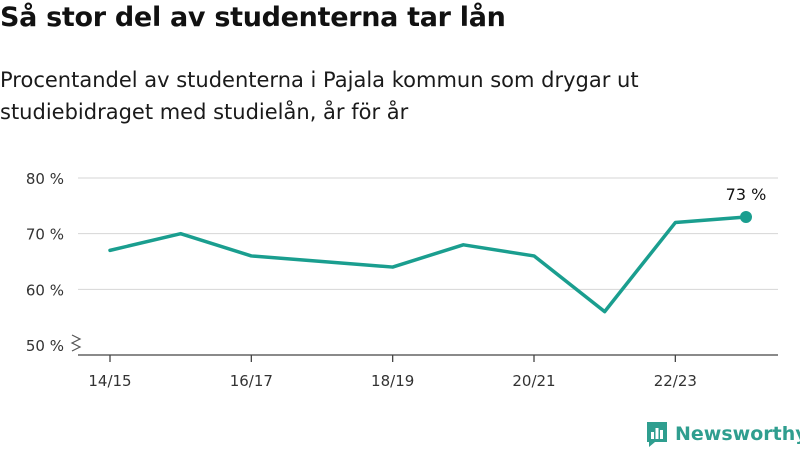 The image size is (800, 450). I want to click on x-tick-label: 18/19, so click(392, 381).